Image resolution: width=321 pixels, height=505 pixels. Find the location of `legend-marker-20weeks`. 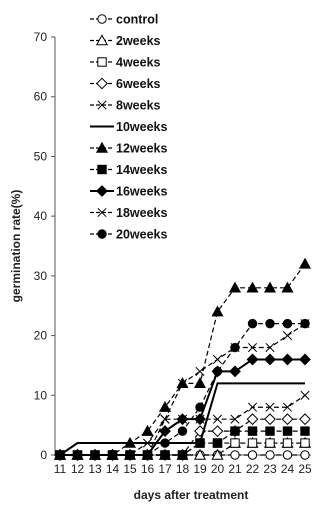

legend-marker-20weeks is located at coordinates (102, 234).